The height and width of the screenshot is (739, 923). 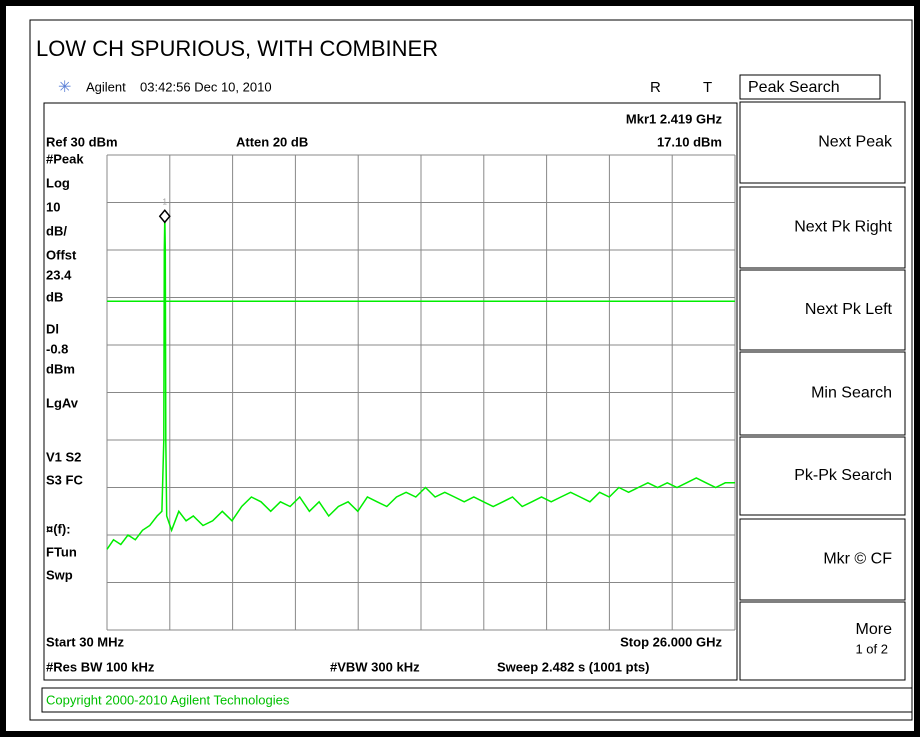 What do you see at coordinates (237, 48) in the screenshot?
I see `title: LOW CH SPURIOUS, WITH COMBINER` at bounding box center [237, 48].